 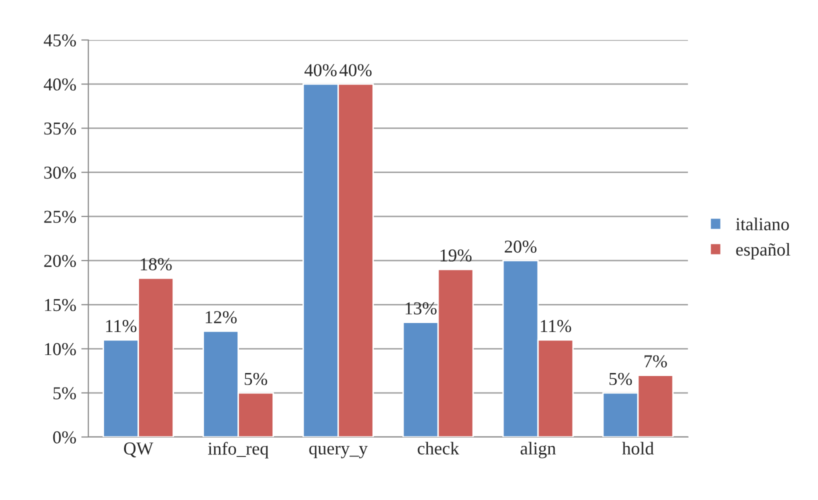 What do you see at coordinates (520, 246) in the screenshot?
I see `data-label: 20%` at bounding box center [520, 246].